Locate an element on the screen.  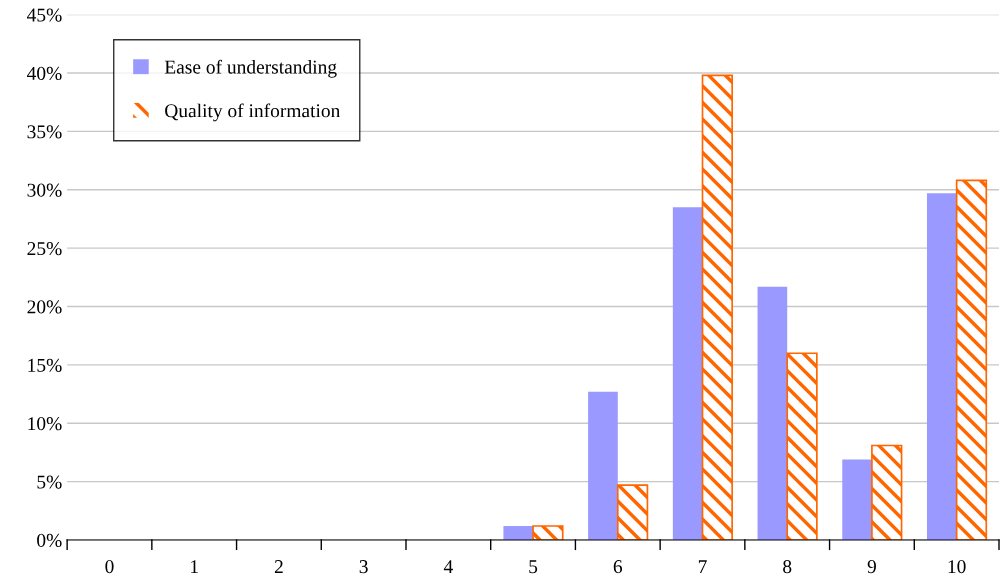
y-tick-label: 40% is located at coordinates (44, 73).